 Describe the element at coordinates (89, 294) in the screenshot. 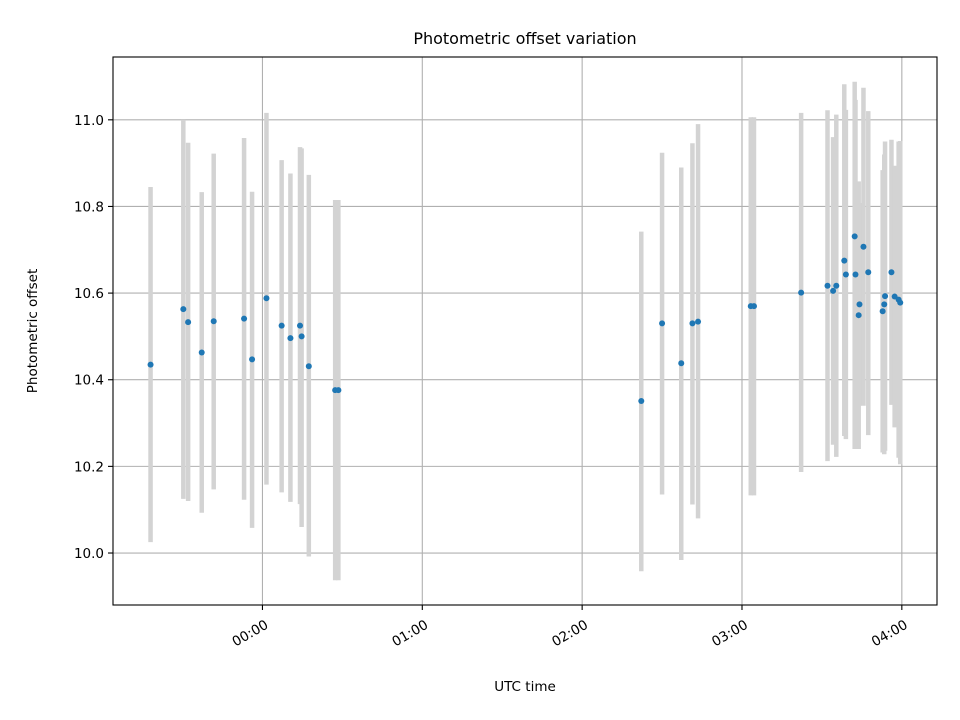

I see `y-tick-label: 10.6` at that location.